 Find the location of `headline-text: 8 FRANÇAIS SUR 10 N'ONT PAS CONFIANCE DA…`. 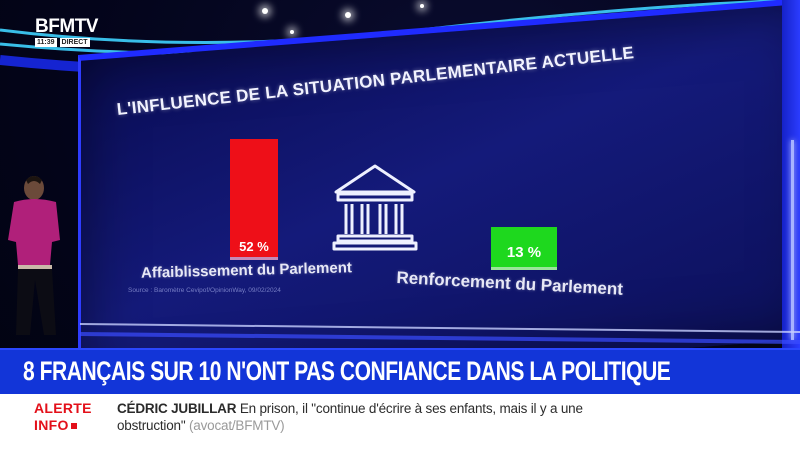

headline-text: 8 FRANÇAIS SUR 10 N'ONT PAS CONFIANCE DA… is located at coordinates (347, 371).